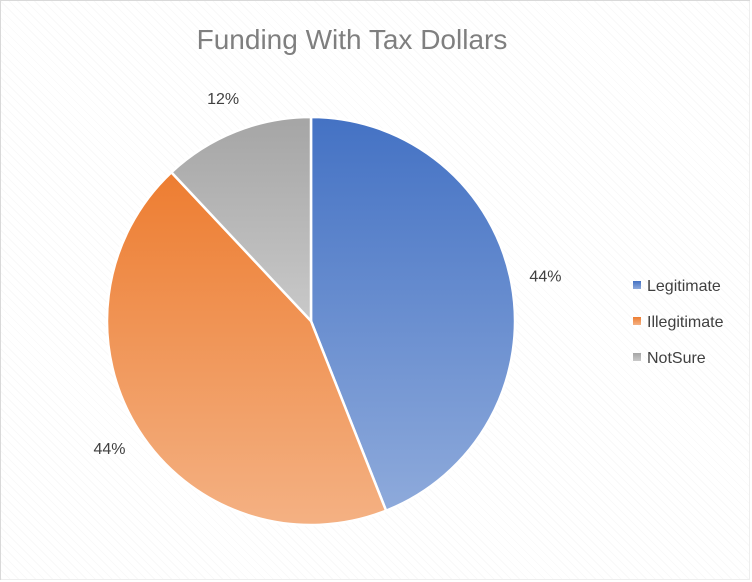 Image resolution: width=752 pixels, height=582 pixels. Describe the element at coordinates (545, 276) in the screenshot. I see `data-label-legitimate: 44%` at that location.